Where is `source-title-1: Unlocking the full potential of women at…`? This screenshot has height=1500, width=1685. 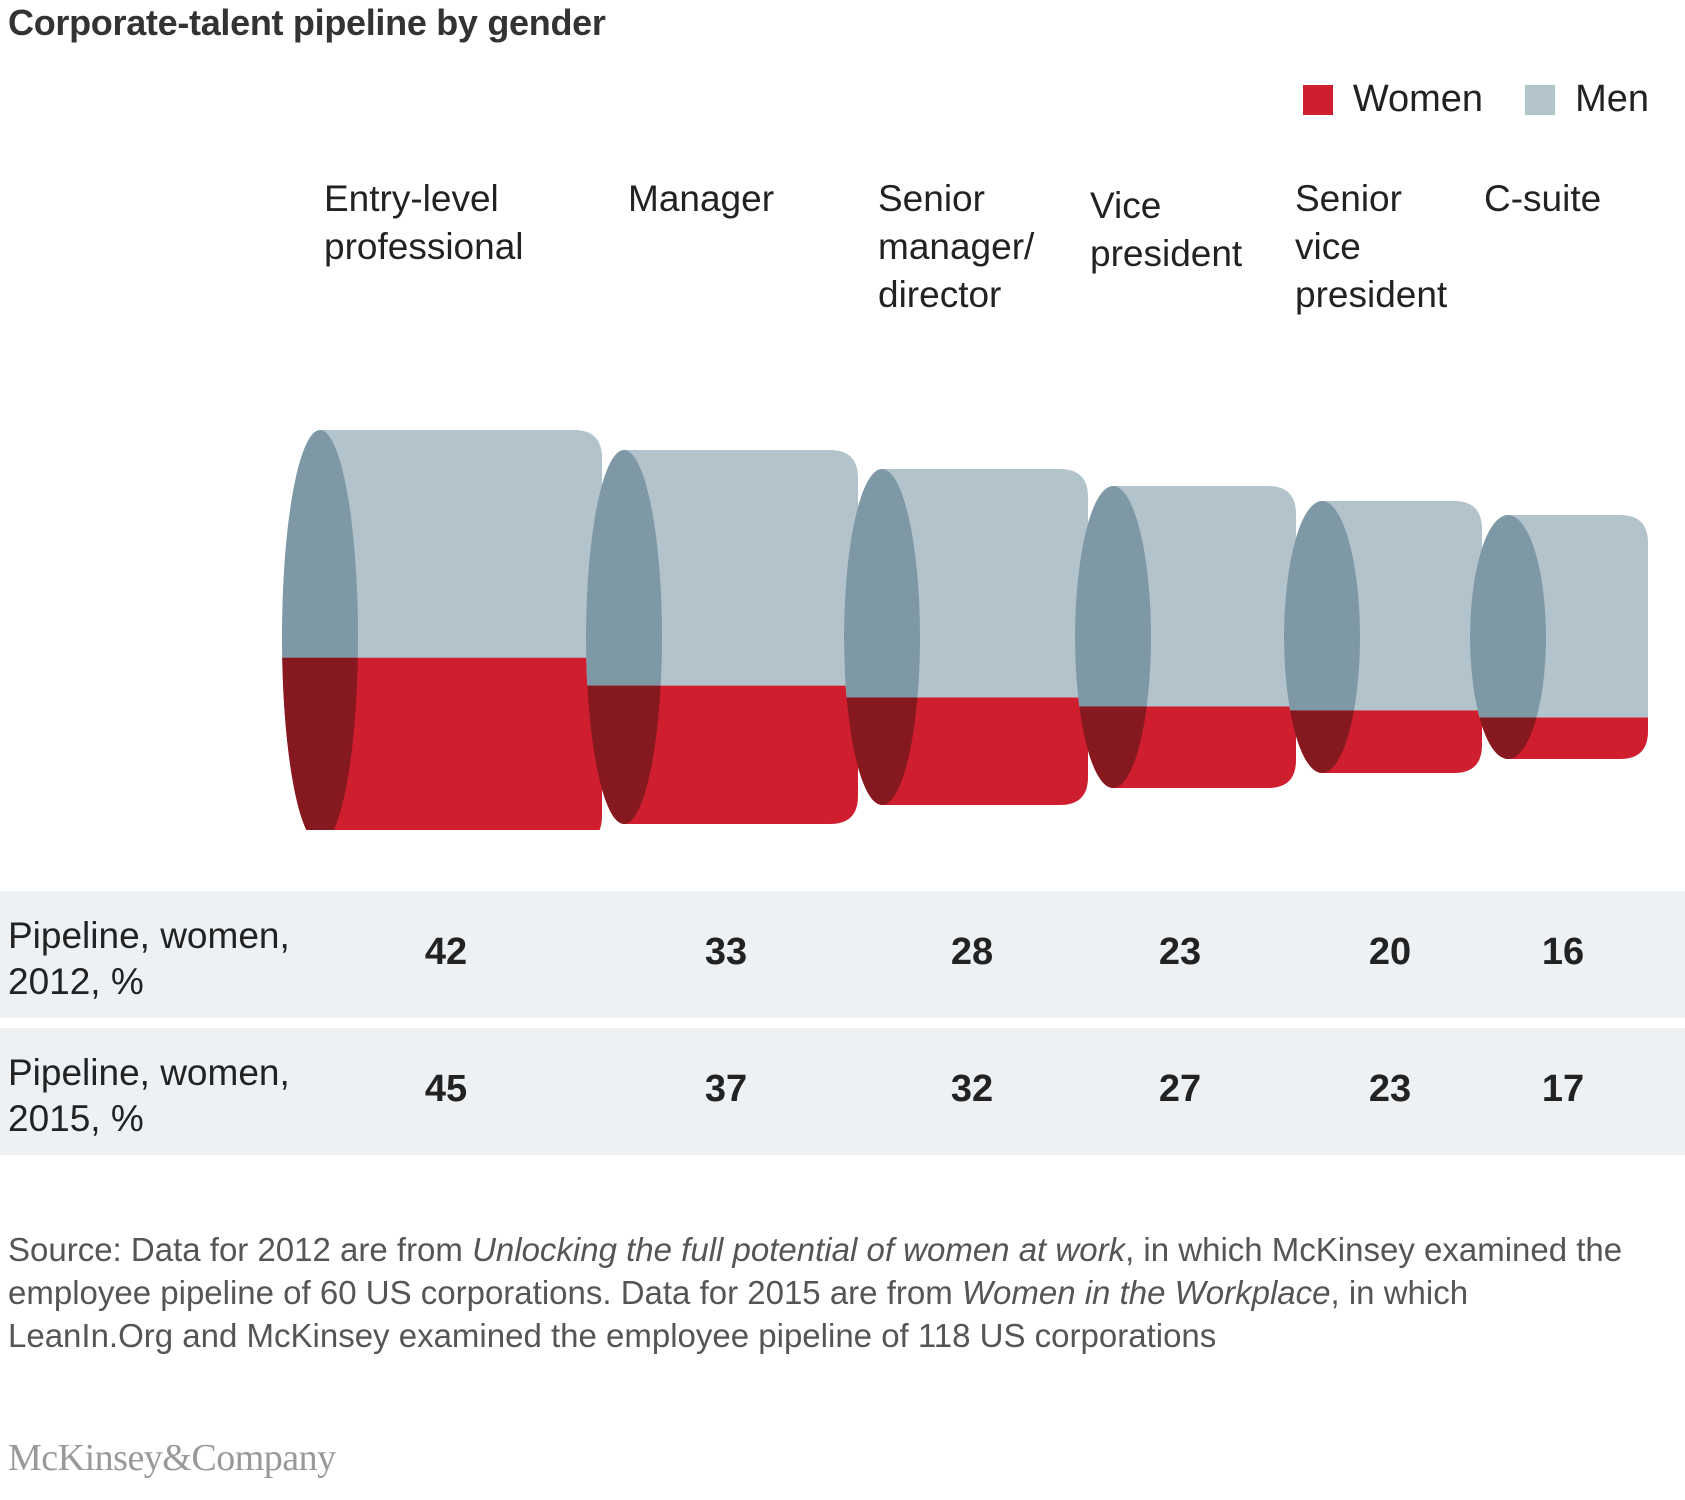
source-title-1: Unlocking the full potential of women at… is located at coordinates (799, 1249).